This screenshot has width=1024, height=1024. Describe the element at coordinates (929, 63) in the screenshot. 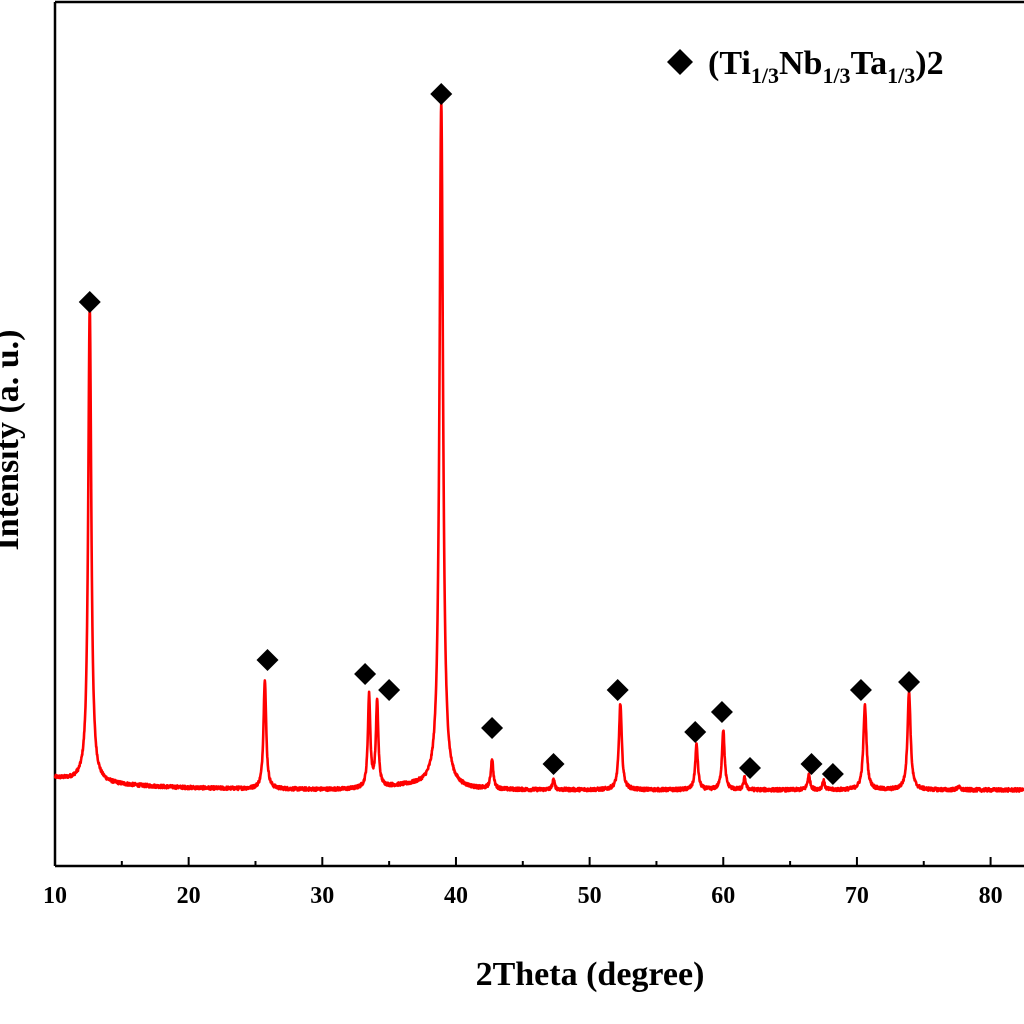

I see `legend-text-part: )2` at that location.